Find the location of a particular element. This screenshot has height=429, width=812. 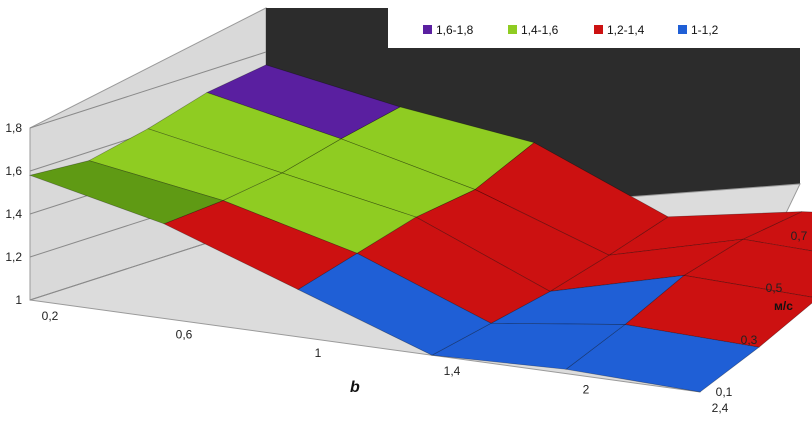

x-tick-label: 2 is located at coordinates (586, 390).